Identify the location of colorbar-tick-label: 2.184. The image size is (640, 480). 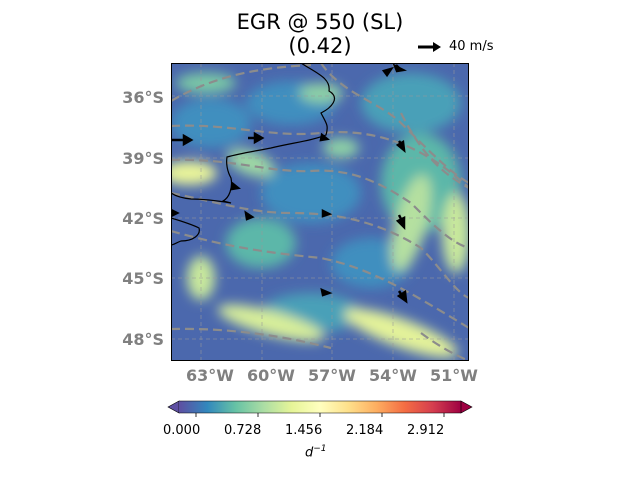
(365, 430).